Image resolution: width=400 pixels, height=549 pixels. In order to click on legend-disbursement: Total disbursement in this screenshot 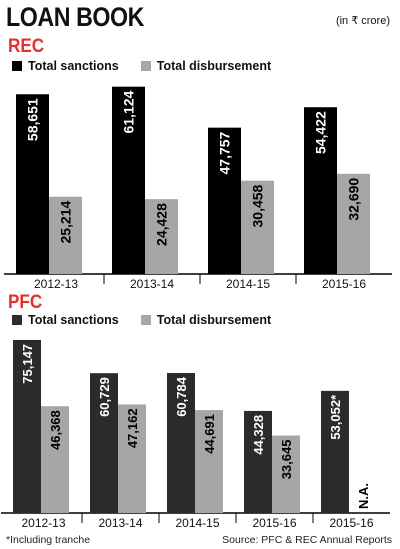, I will do `click(206, 66)`.